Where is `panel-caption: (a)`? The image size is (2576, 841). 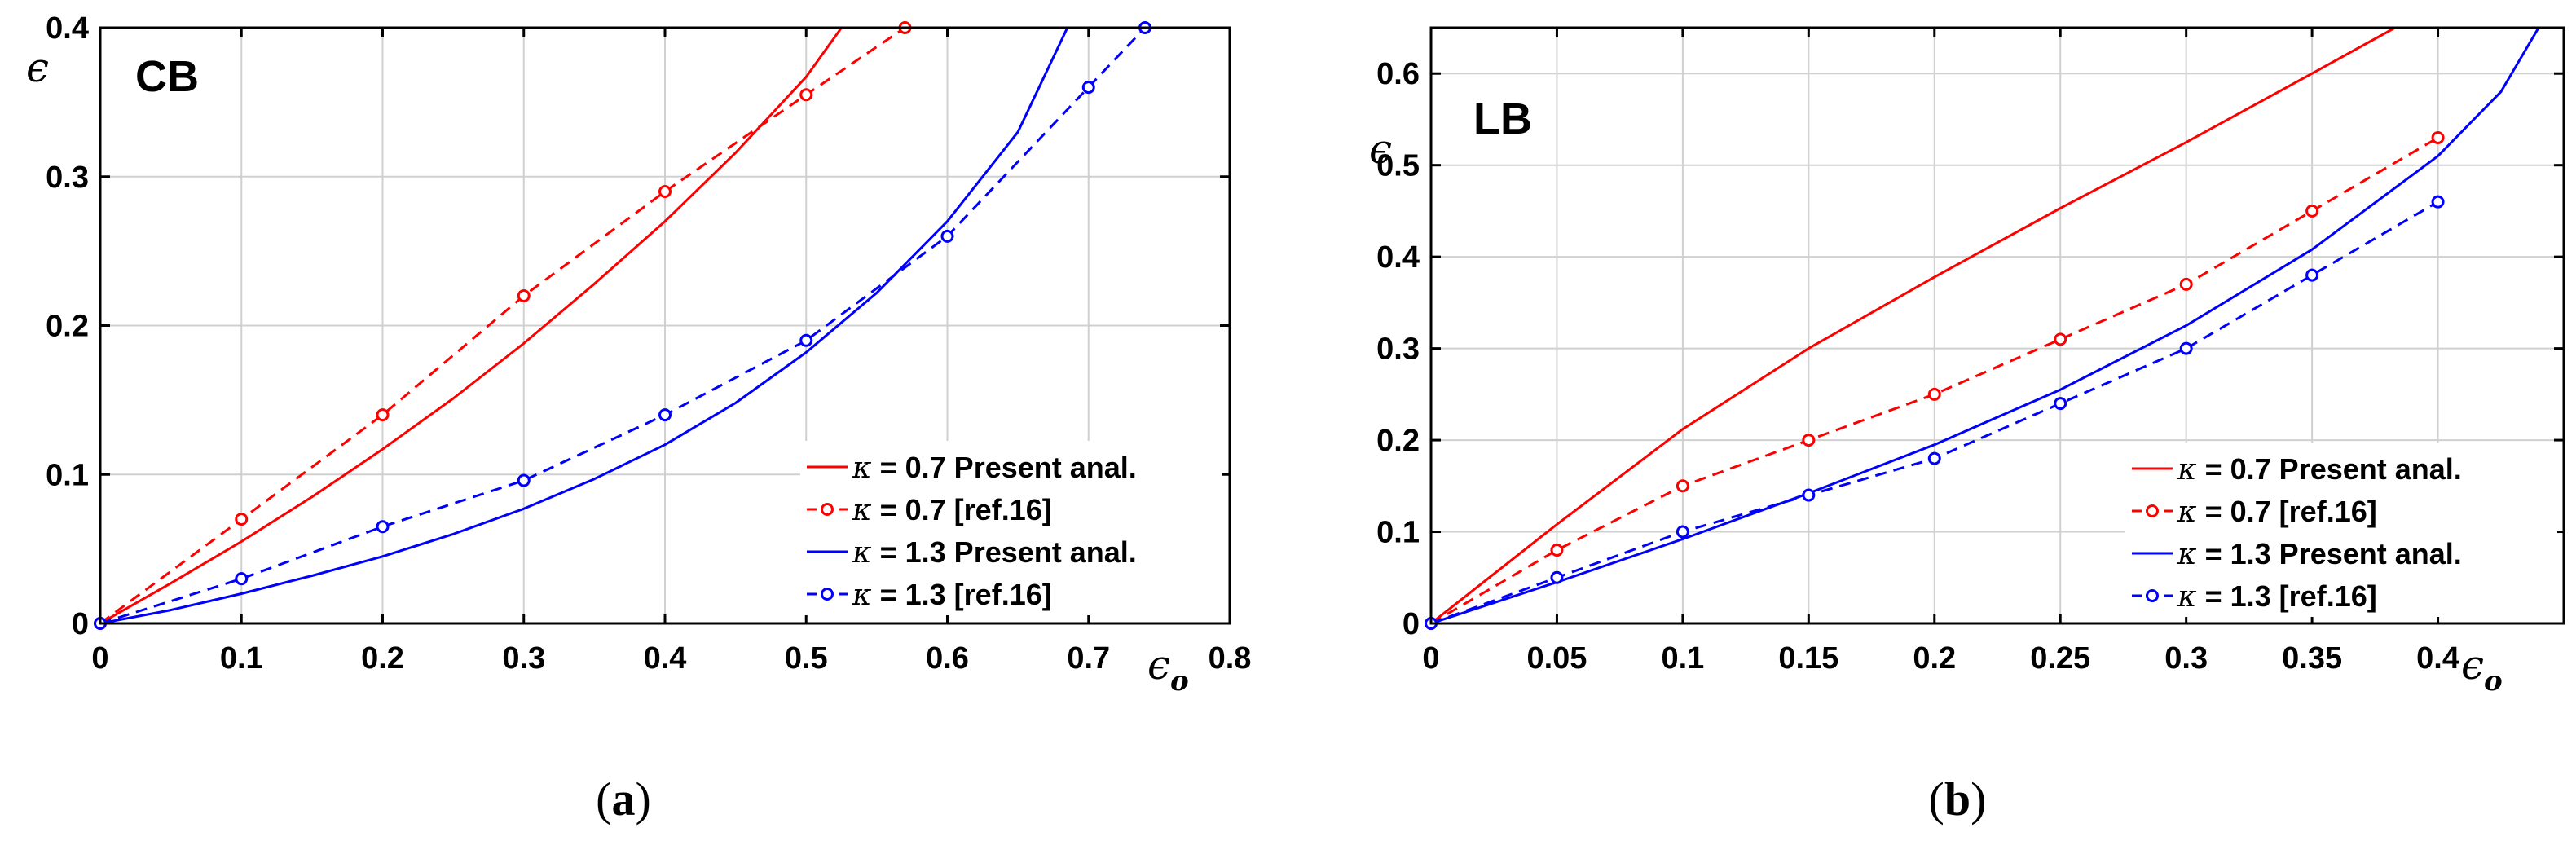 panel-caption: (a) is located at coordinates (623, 799).